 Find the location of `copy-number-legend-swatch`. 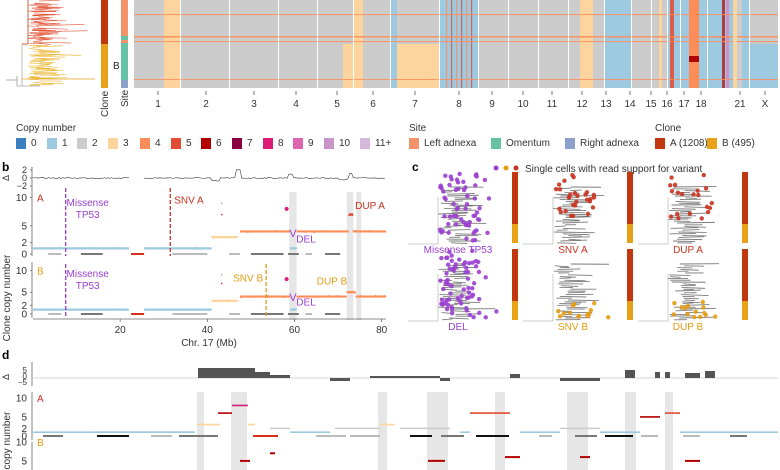

copy-number-legend-swatch is located at coordinates (268, 143).